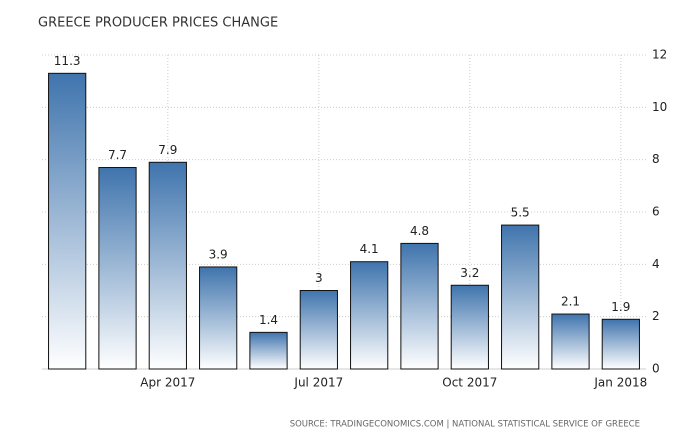  I want to click on data-label: 7.7, so click(117, 155).